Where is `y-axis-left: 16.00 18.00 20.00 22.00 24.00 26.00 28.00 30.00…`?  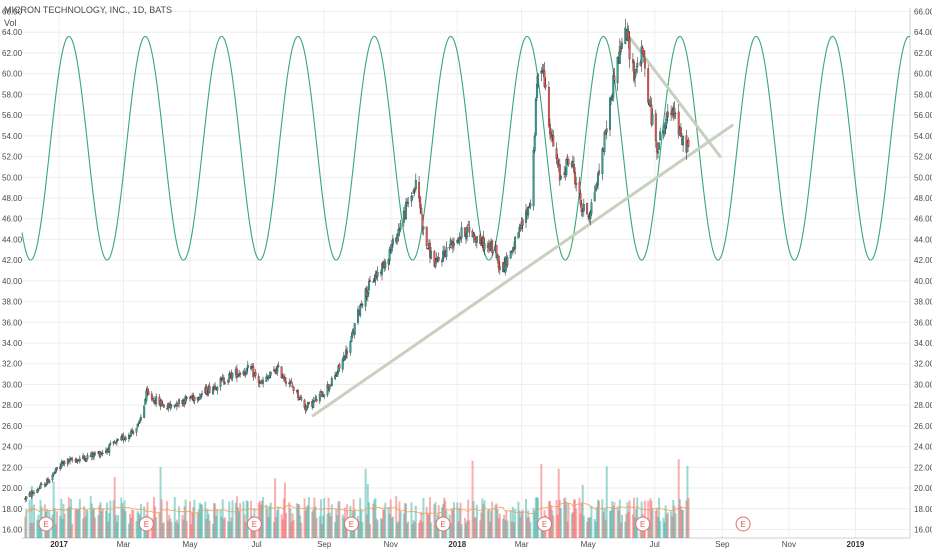 y-axis-left: 16.00 18.00 20.00 22.00 24.00 26.00 28.00 30.00… is located at coordinates (12, 271).